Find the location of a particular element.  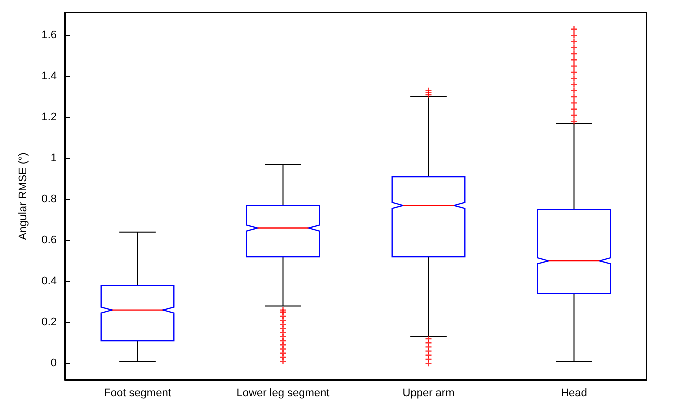

y-tick-label: 0.8 is located at coordinates (49, 200).